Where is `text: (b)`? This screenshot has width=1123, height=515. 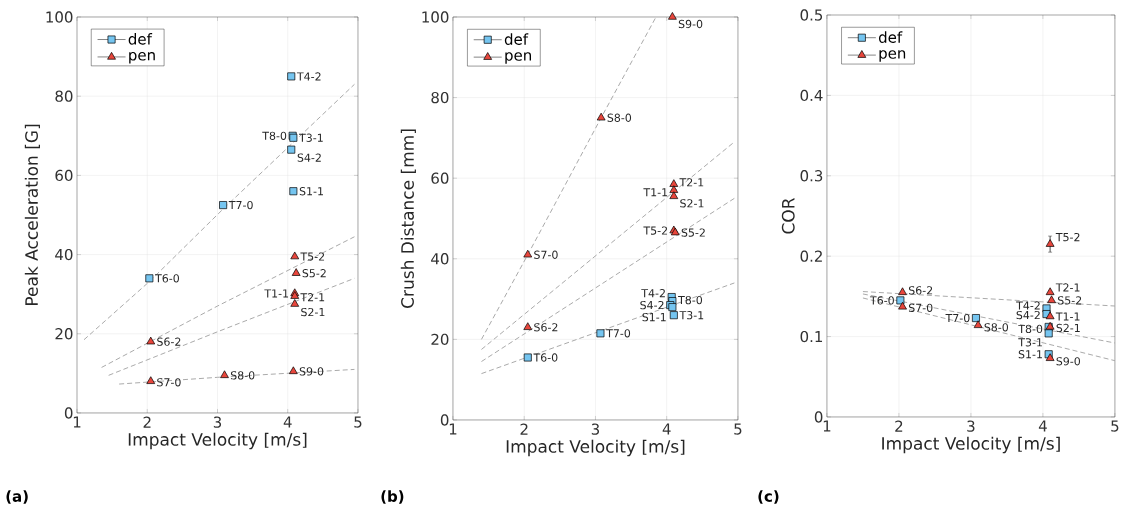
text: (b) is located at coordinates (392, 497).